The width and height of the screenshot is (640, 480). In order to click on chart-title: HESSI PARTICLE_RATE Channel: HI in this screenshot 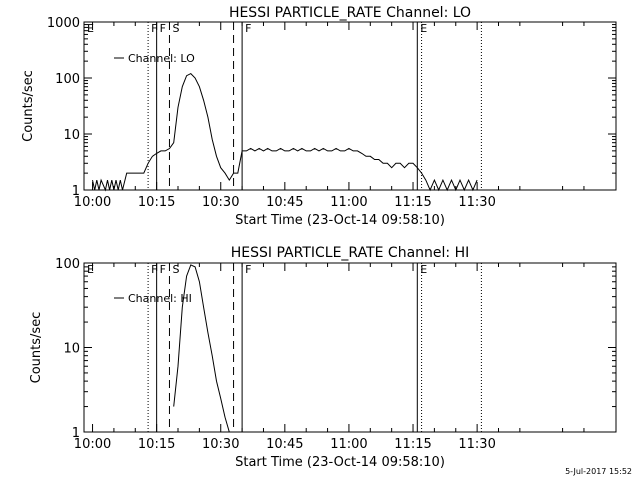, I will do `click(350, 253)`.